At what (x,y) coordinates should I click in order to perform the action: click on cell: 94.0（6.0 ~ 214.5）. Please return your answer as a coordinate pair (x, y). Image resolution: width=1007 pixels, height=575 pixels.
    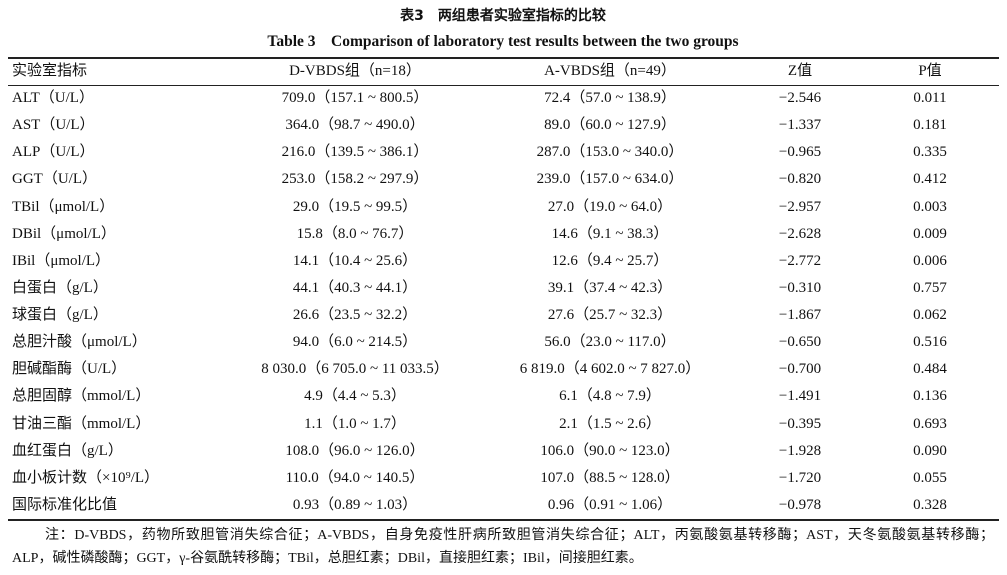
    Looking at the image, I should click on (355, 342).